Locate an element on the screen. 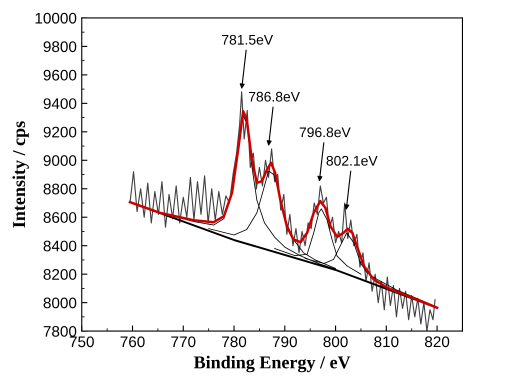 This screenshot has width=511, height=390. y-tick-label: 9800 is located at coordinates (60, 46).